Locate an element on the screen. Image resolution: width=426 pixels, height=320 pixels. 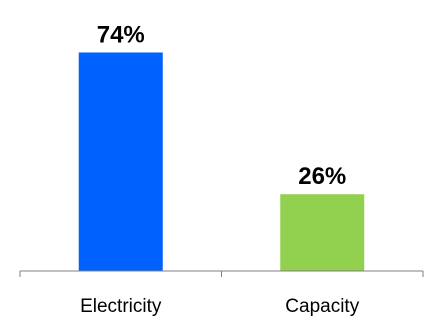
value-label-electricity: 74% is located at coordinates (121, 34).